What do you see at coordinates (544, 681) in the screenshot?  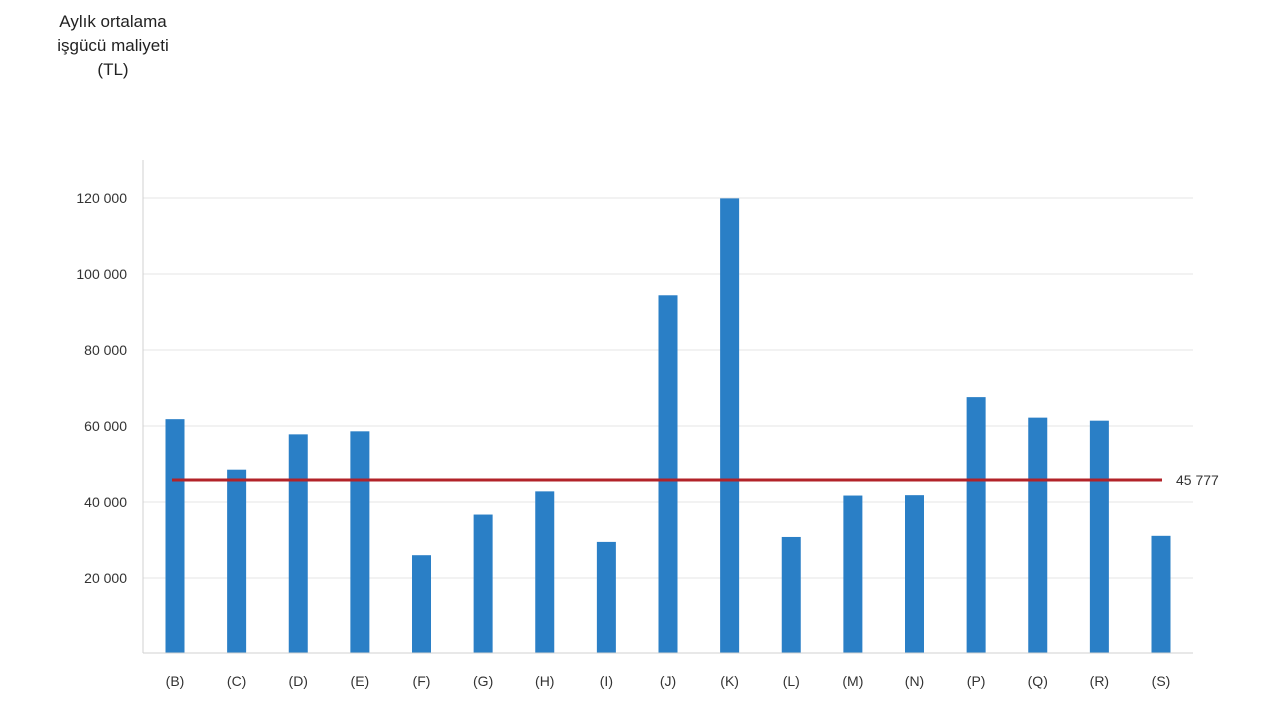 I see `x-tick-label: (H)` at bounding box center [544, 681].